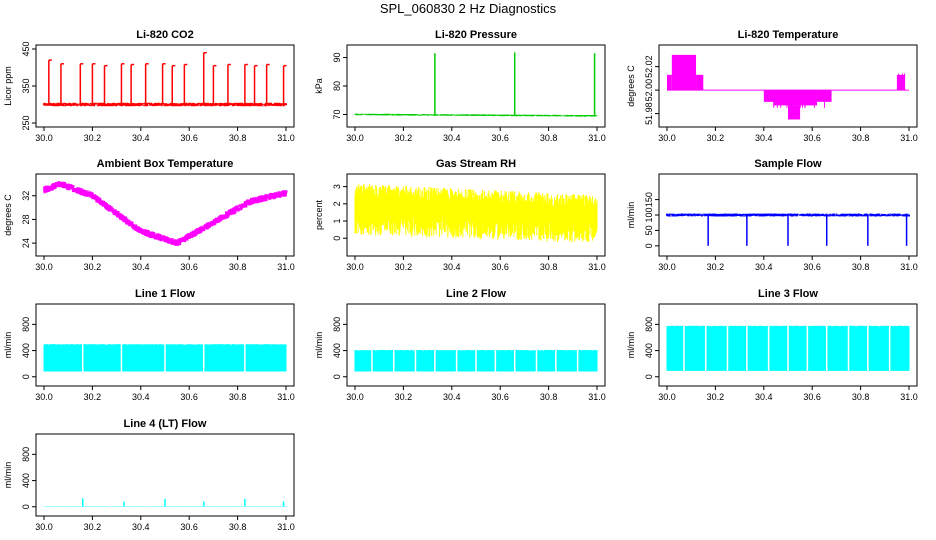  I want to click on y-tick-label: 90, so click(337, 58).